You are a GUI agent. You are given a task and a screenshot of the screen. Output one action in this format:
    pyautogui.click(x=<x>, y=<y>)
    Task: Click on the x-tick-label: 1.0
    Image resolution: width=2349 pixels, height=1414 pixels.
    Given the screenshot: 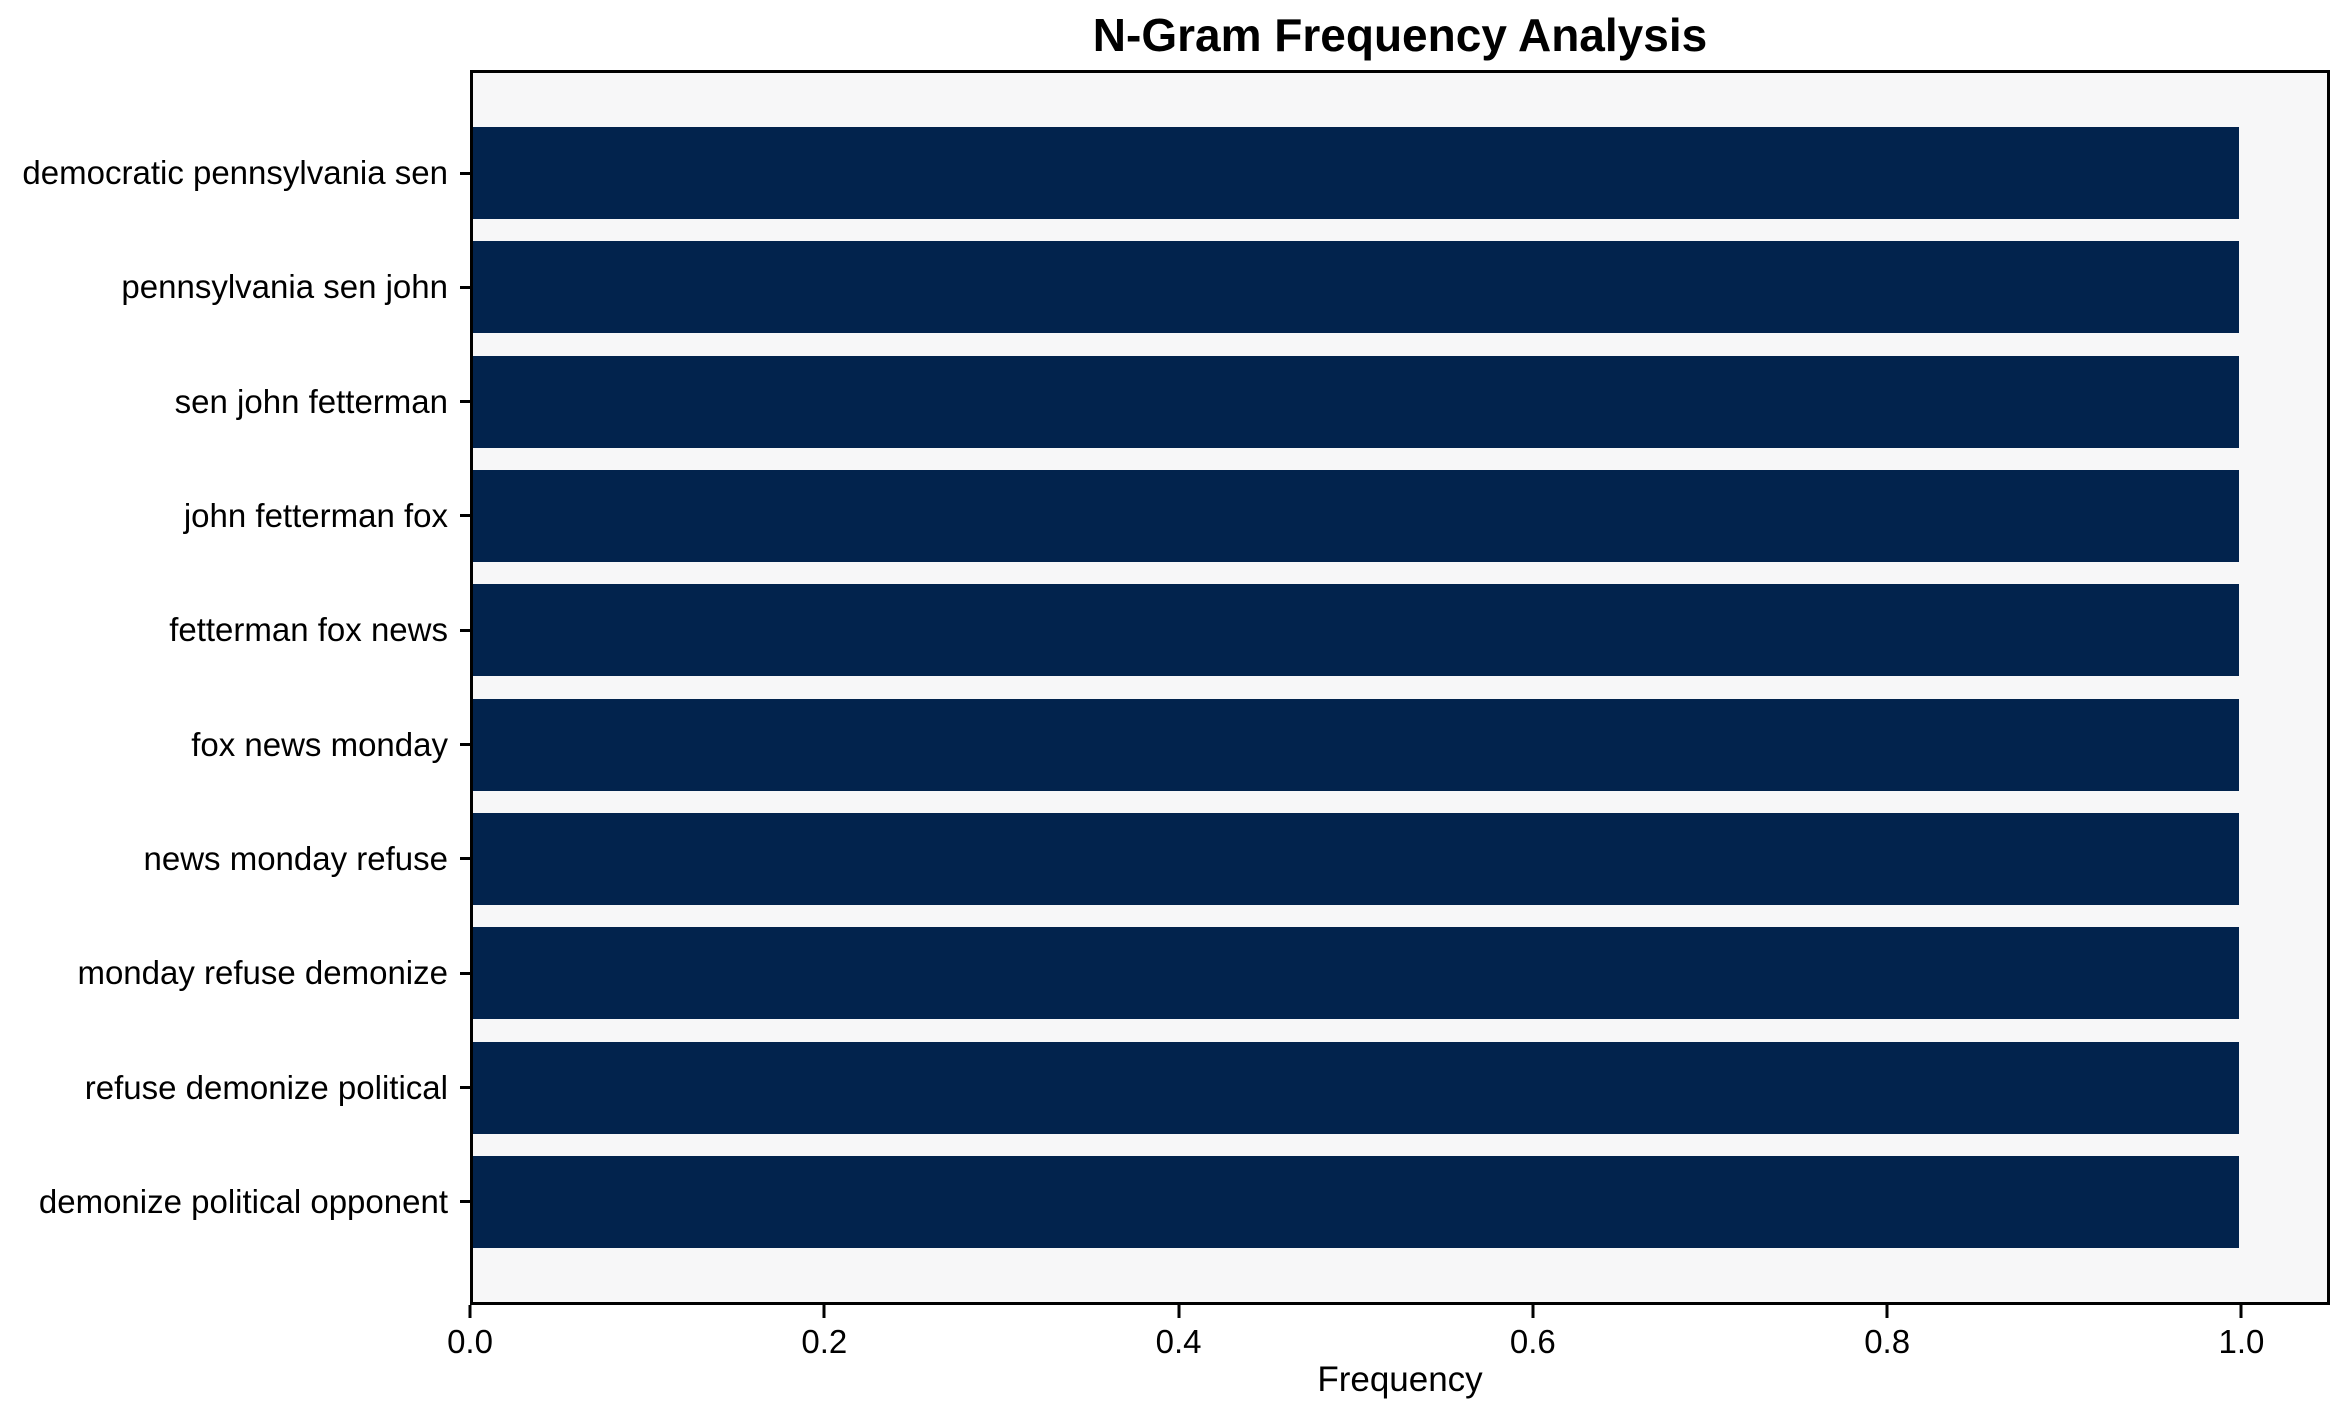 What is the action you would take?
    pyautogui.click(x=2241, y=1341)
    